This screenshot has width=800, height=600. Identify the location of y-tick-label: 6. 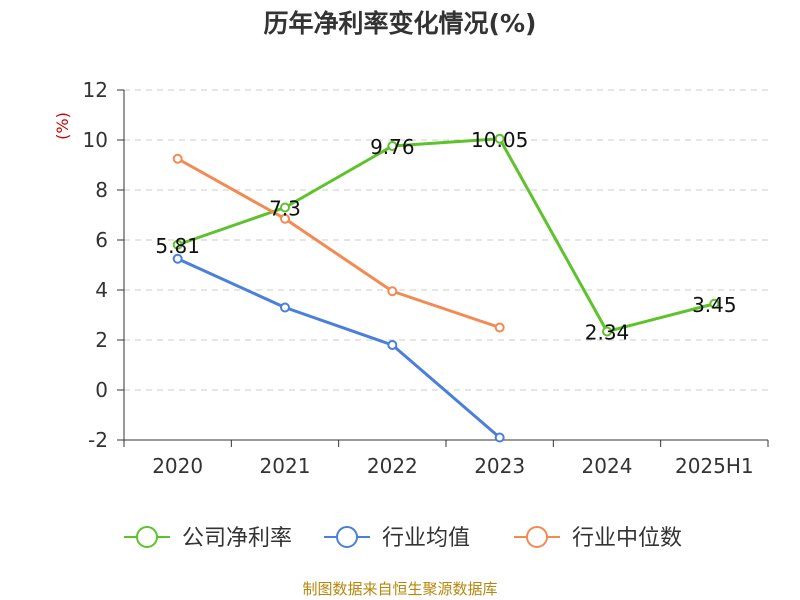
(101, 240).